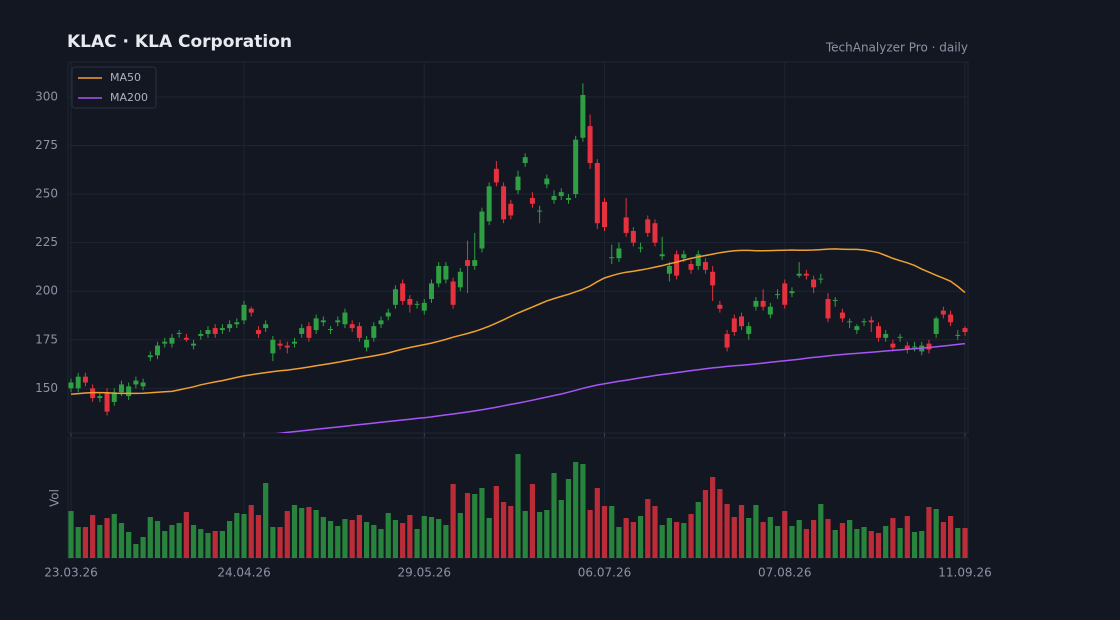  Describe the element at coordinates (46, 194) in the screenshot. I see `y-tick-label: 250` at that location.